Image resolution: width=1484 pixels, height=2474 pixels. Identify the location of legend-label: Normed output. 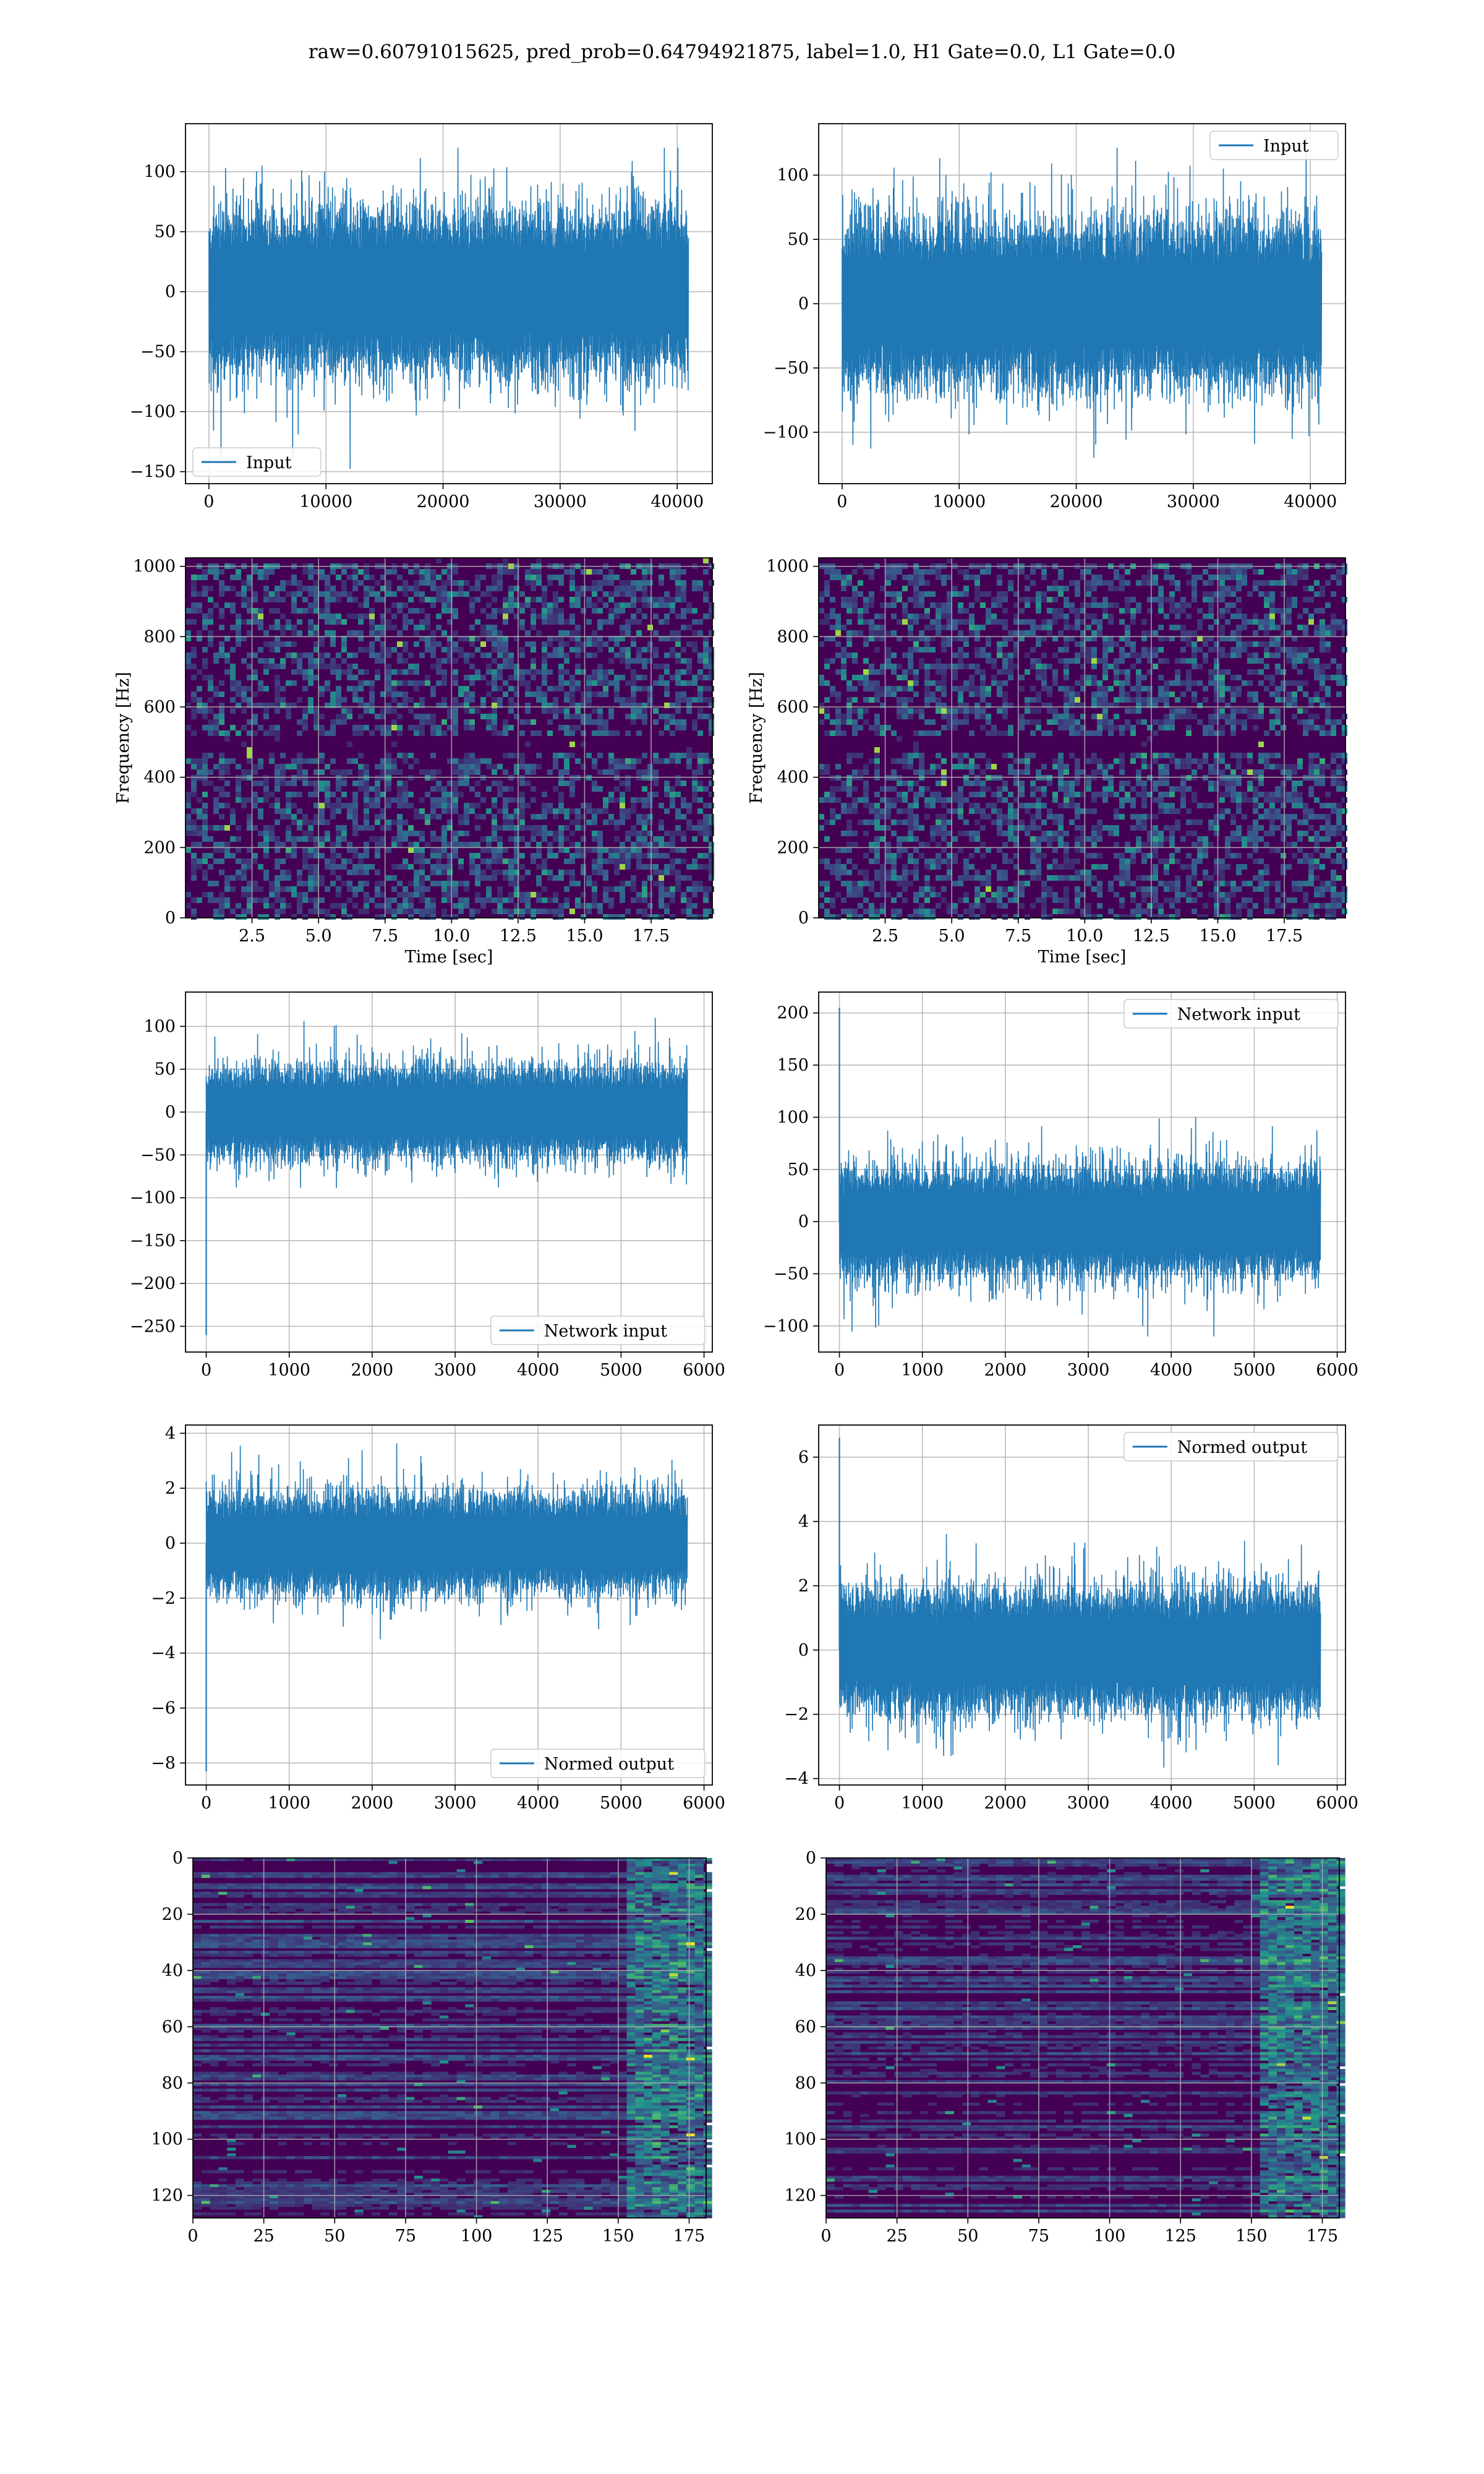
(609, 1765).